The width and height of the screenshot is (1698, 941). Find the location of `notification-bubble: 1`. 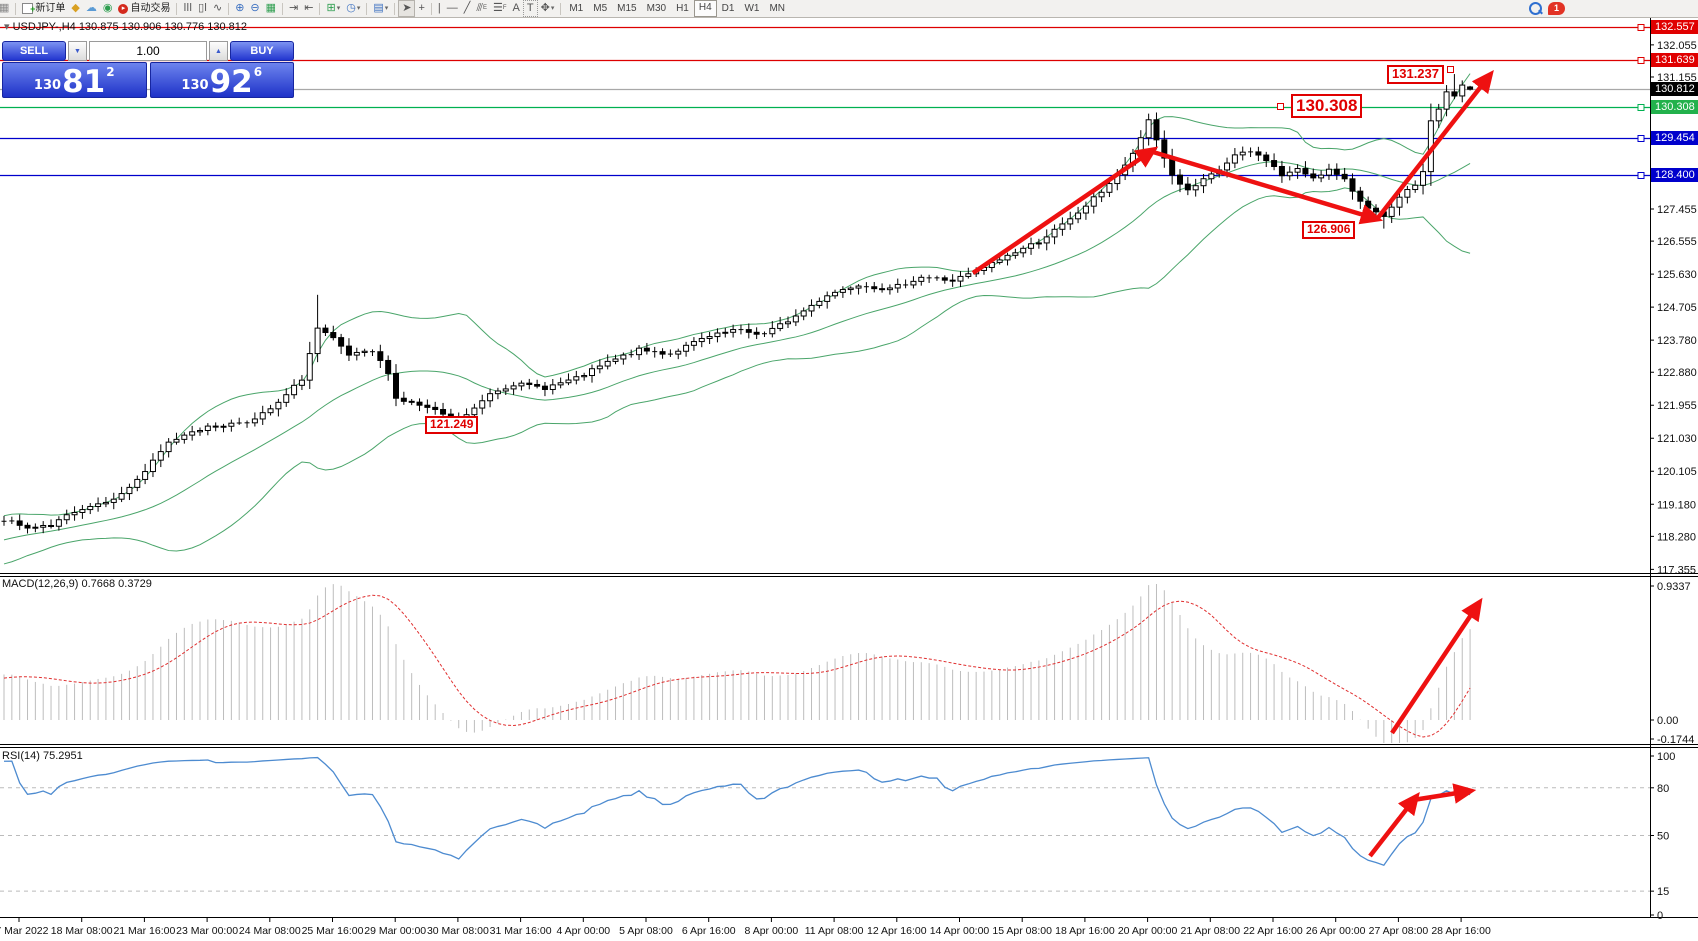

notification-bubble: 1 is located at coordinates (1556, 8).